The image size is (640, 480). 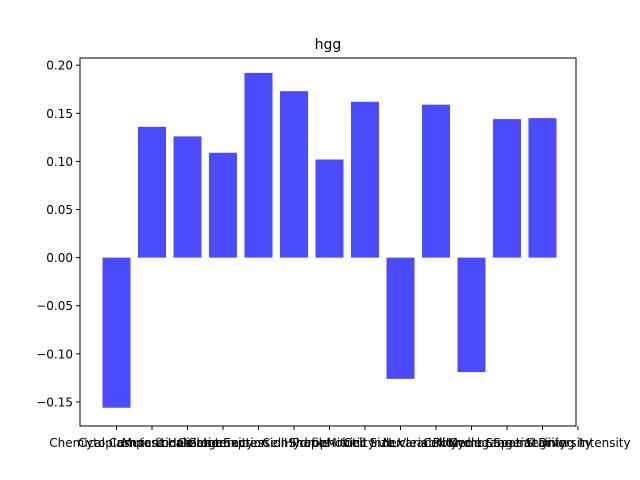 I want to click on x-tick-label: Membrane Integrity, so click(x=506, y=443).